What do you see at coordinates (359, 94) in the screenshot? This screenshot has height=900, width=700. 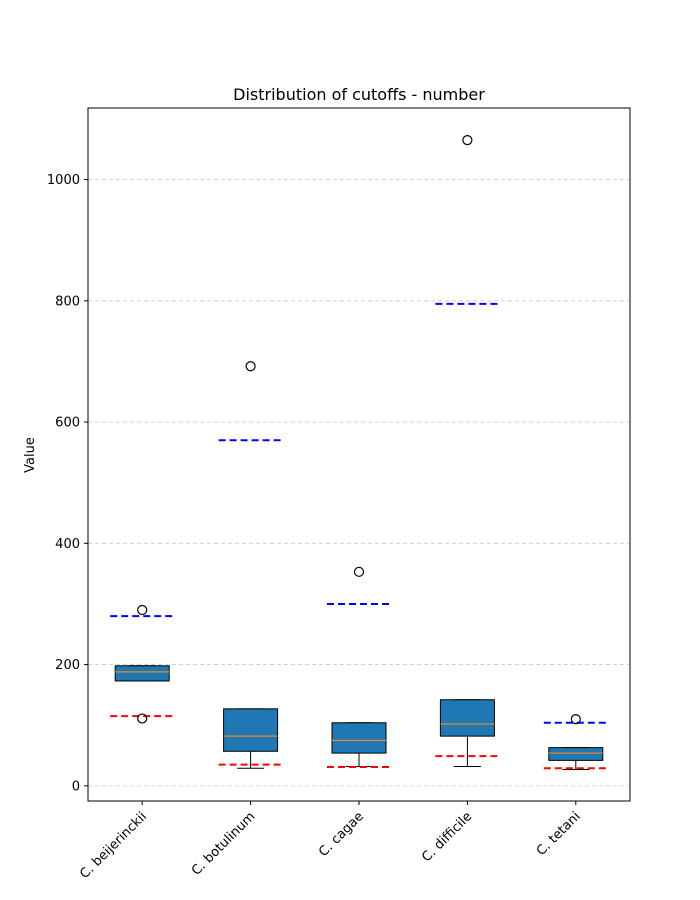 I see `chart-title: Distribution of cutoffs - number` at bounding box center [359, 94].